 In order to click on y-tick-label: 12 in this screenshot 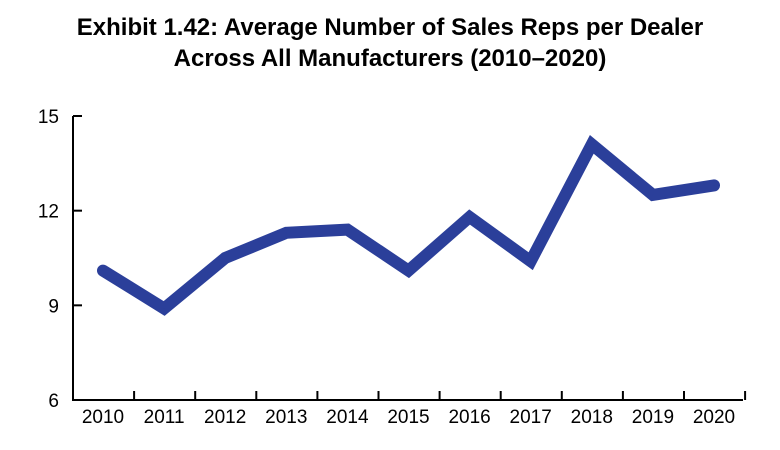, I will do `click(48, 212)`.